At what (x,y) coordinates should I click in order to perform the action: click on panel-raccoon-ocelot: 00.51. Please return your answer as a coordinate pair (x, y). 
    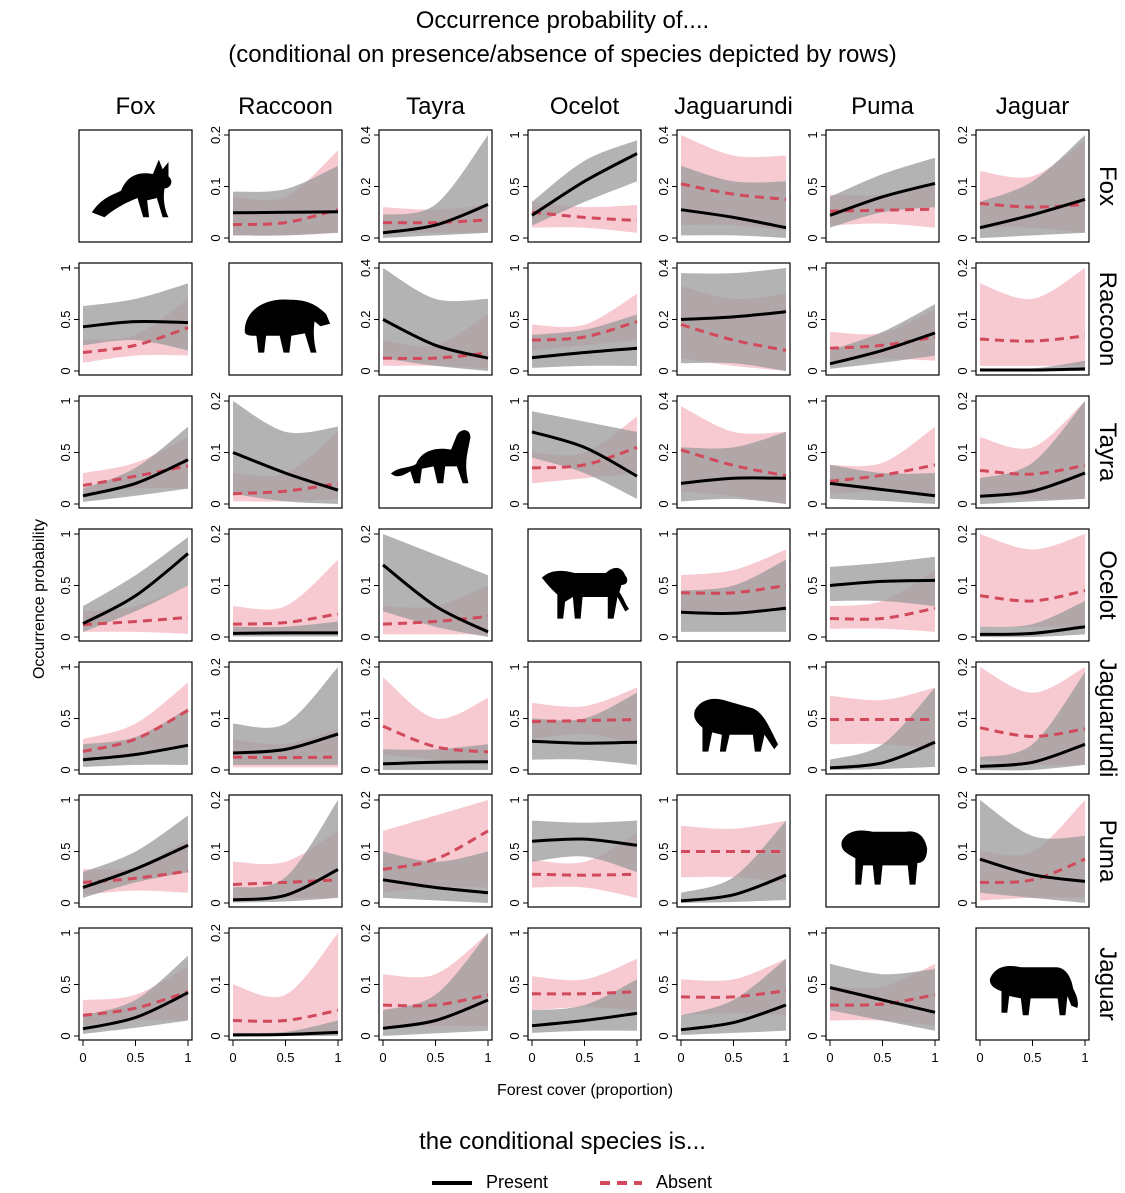
    Looking at the image, I should click on (574, 319).